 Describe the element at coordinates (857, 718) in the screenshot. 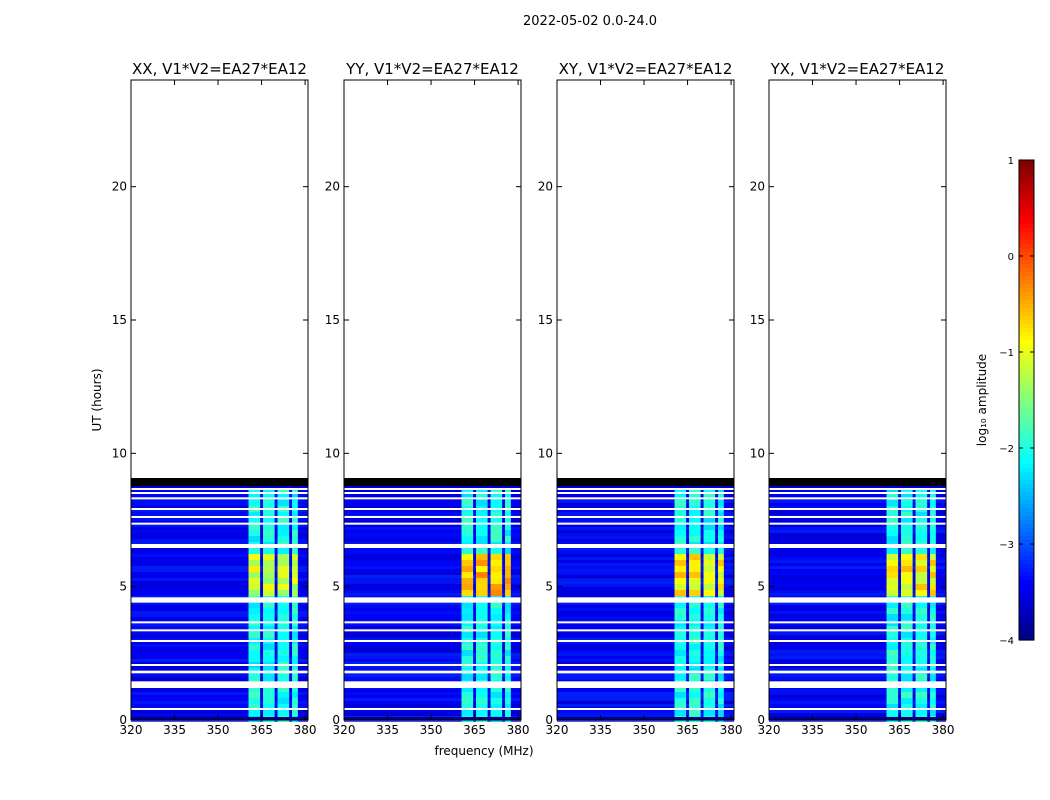

I see `data-bottom-band` at that location.